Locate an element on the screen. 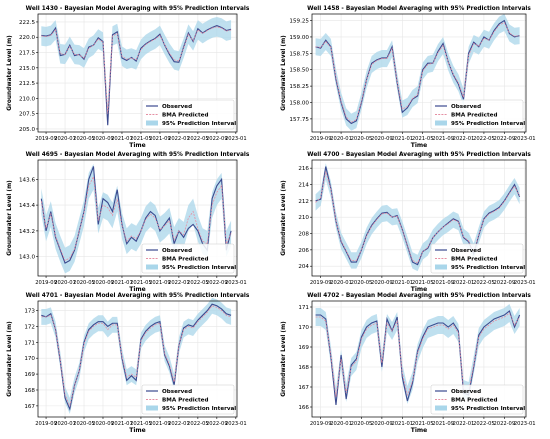 This screenshot has height=439, width=550. y-tick-label: 216 is located at coordinates (303, 169).